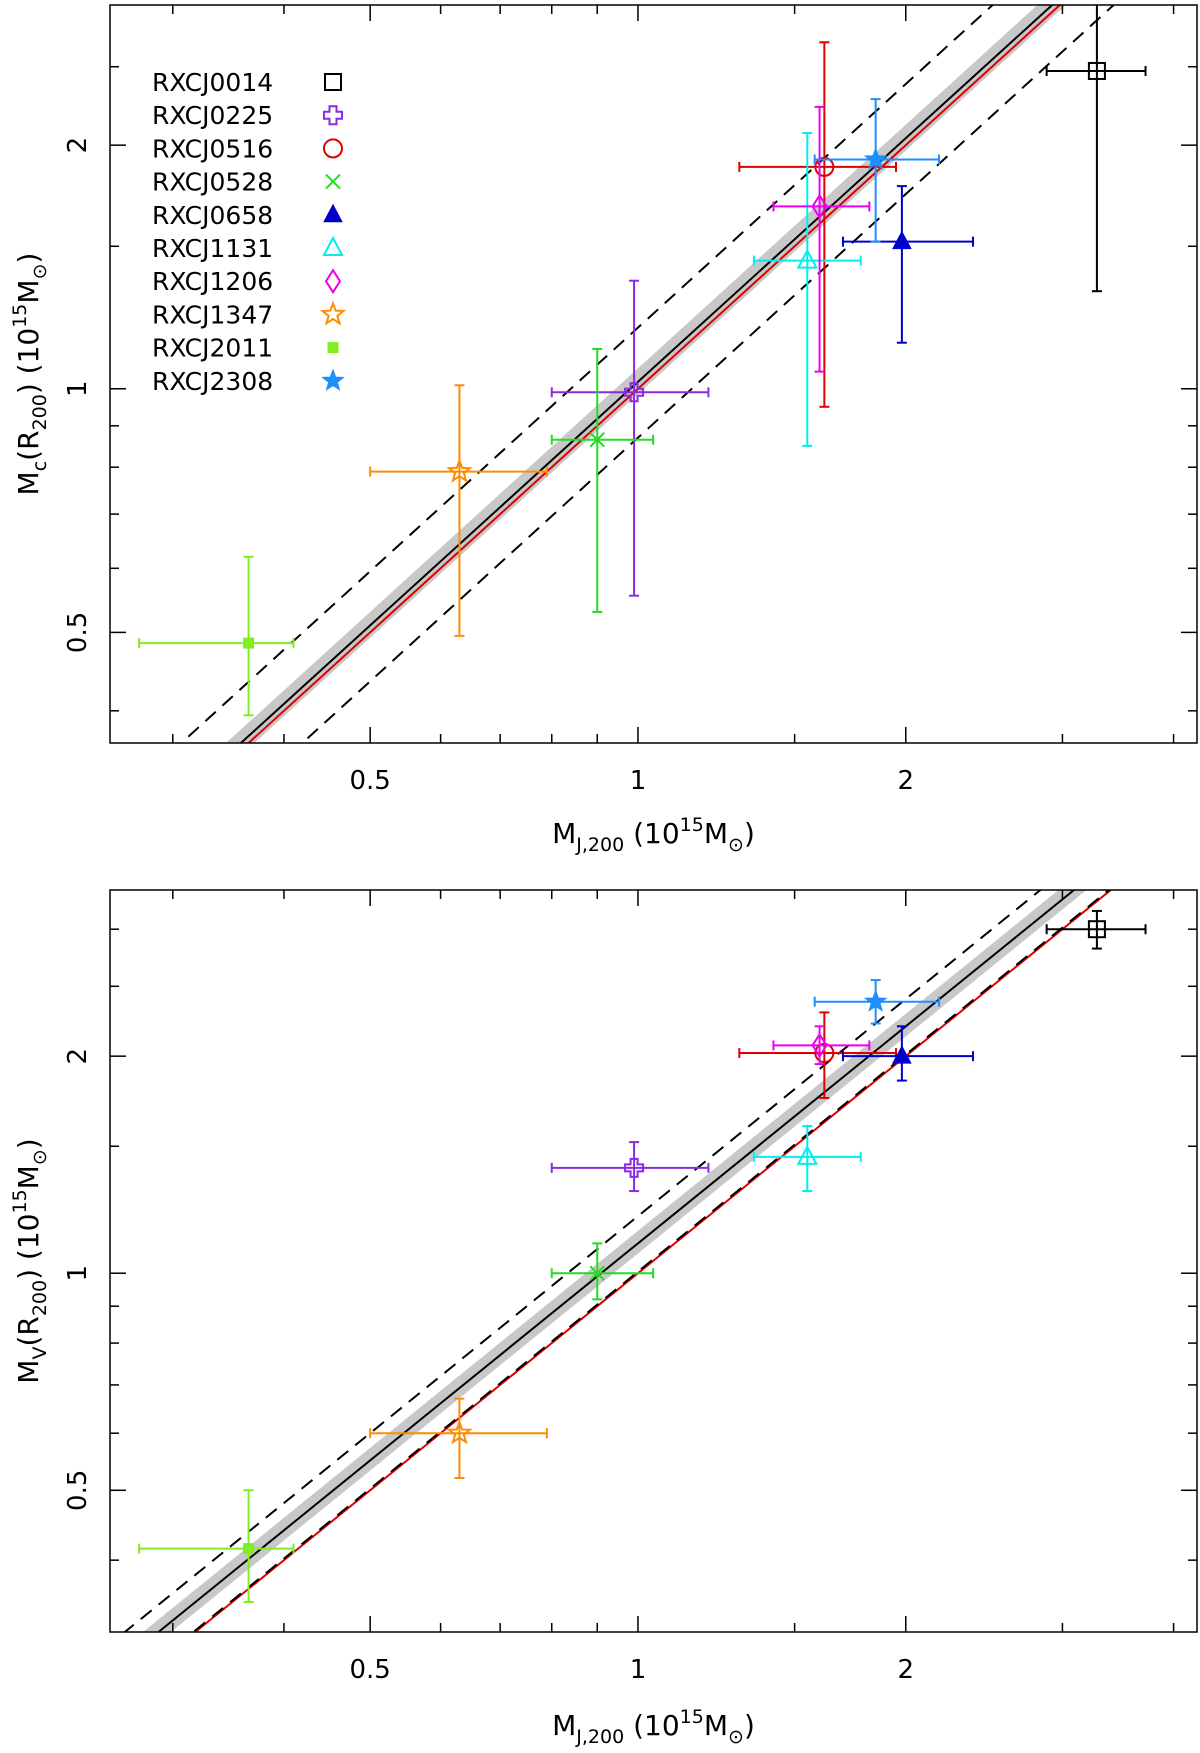 This screenshot has width=1200, height=1753. I want to click on legend-marker-cross-x, so click(333, 181).